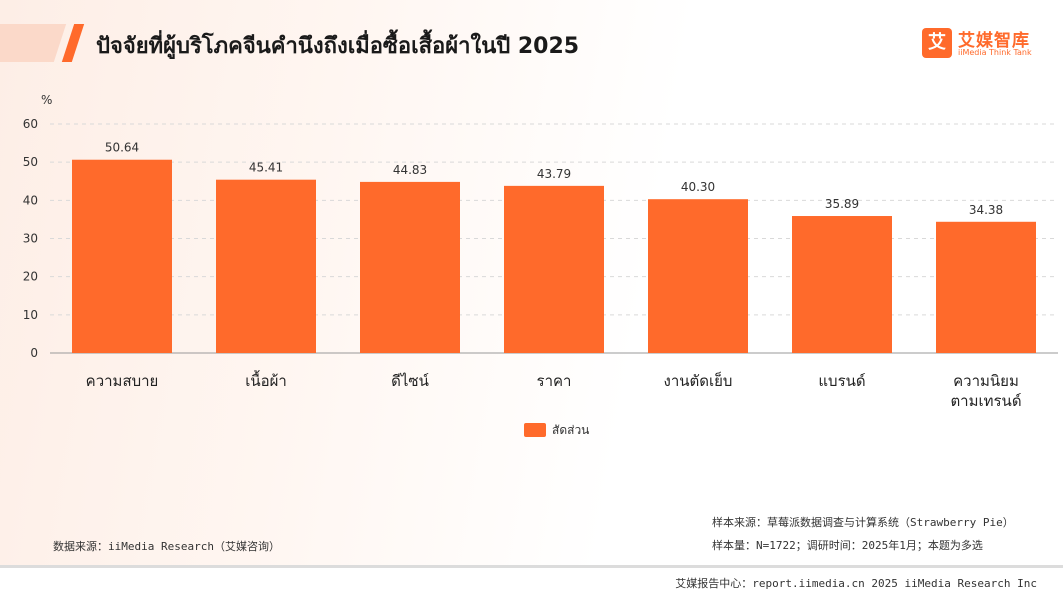 The width and height of the screenshot is (1063, 602). What do you see at coordinates (30, 162) in the screenshot?
I see `y-tick-label: 50` at bounding box center [30, 162].